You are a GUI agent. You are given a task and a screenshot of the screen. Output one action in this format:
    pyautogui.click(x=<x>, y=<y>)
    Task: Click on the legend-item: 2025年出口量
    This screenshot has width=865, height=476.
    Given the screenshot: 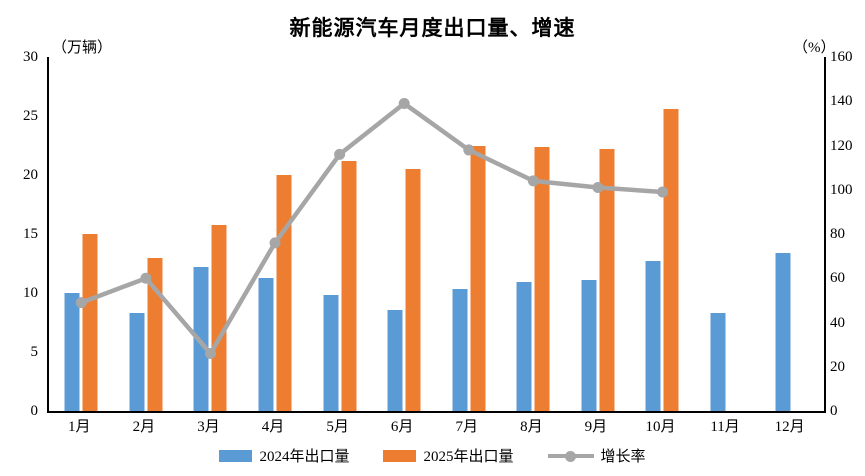 What is the action you would take?
    pyautogui.click(x=448, y=455)
    